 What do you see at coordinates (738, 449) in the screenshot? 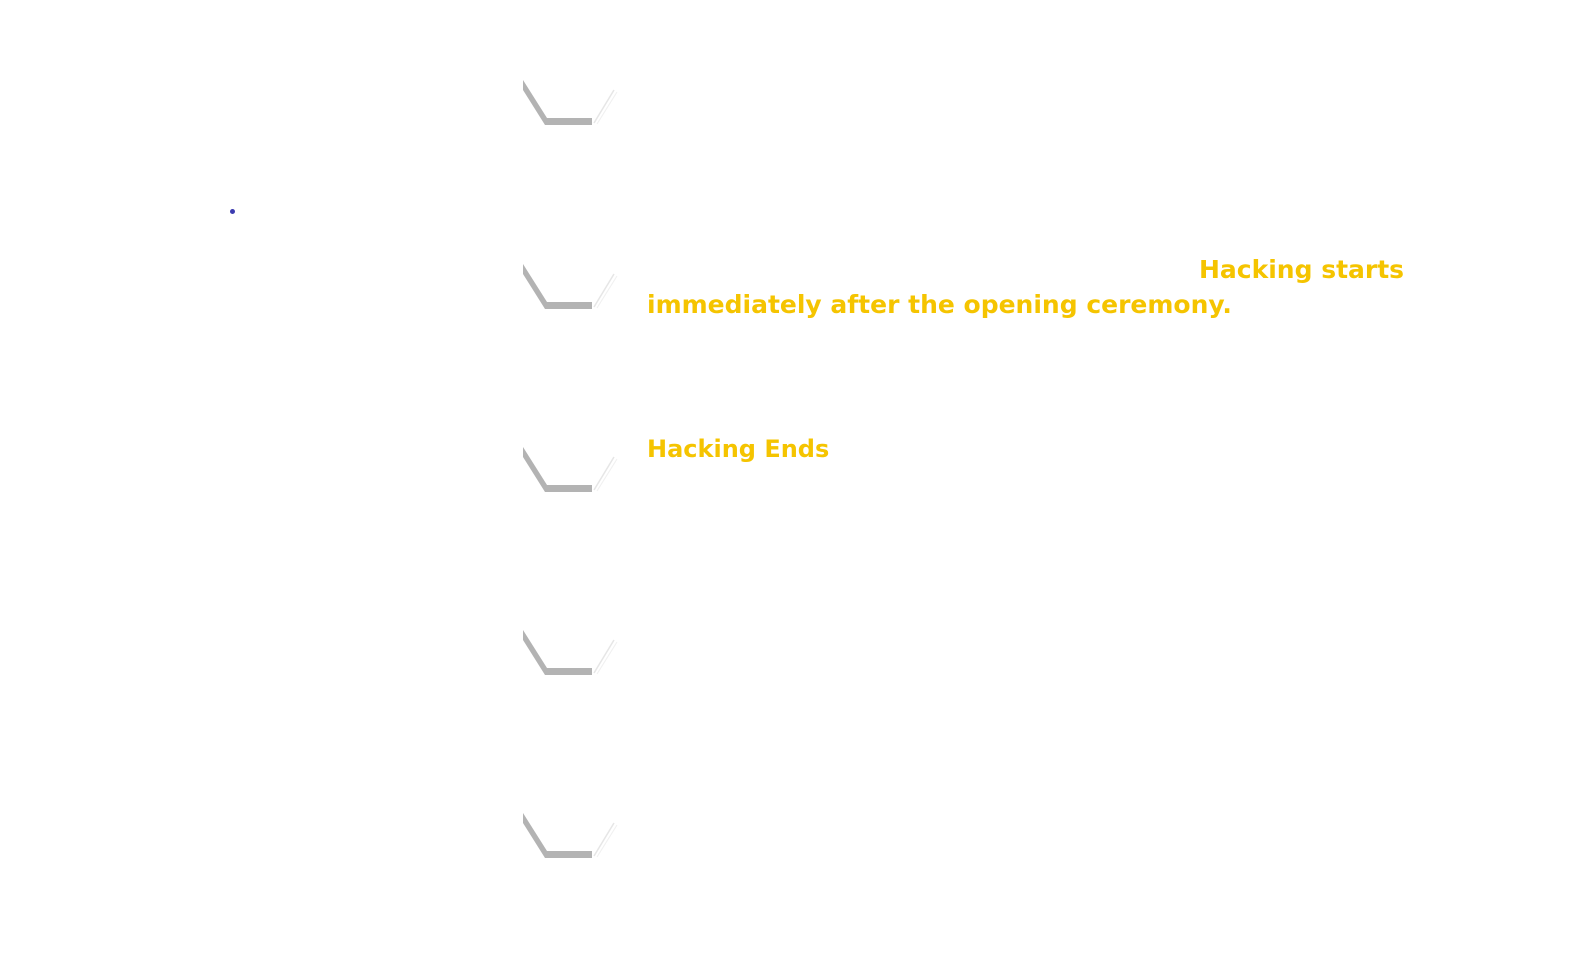
I see `timeline-event-hacking-ends: Hacking Ends` at bounding box center [738, 449].